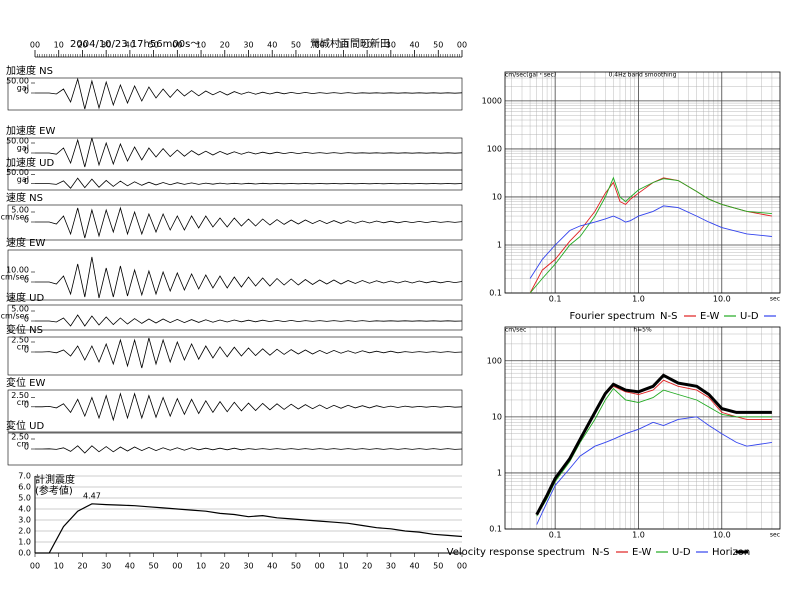 This screenshot has height=612, width=792. What do you see at coordinates (642, 182) in the screenshot?
I see `plot-frame` at bounding box center [642, 182].